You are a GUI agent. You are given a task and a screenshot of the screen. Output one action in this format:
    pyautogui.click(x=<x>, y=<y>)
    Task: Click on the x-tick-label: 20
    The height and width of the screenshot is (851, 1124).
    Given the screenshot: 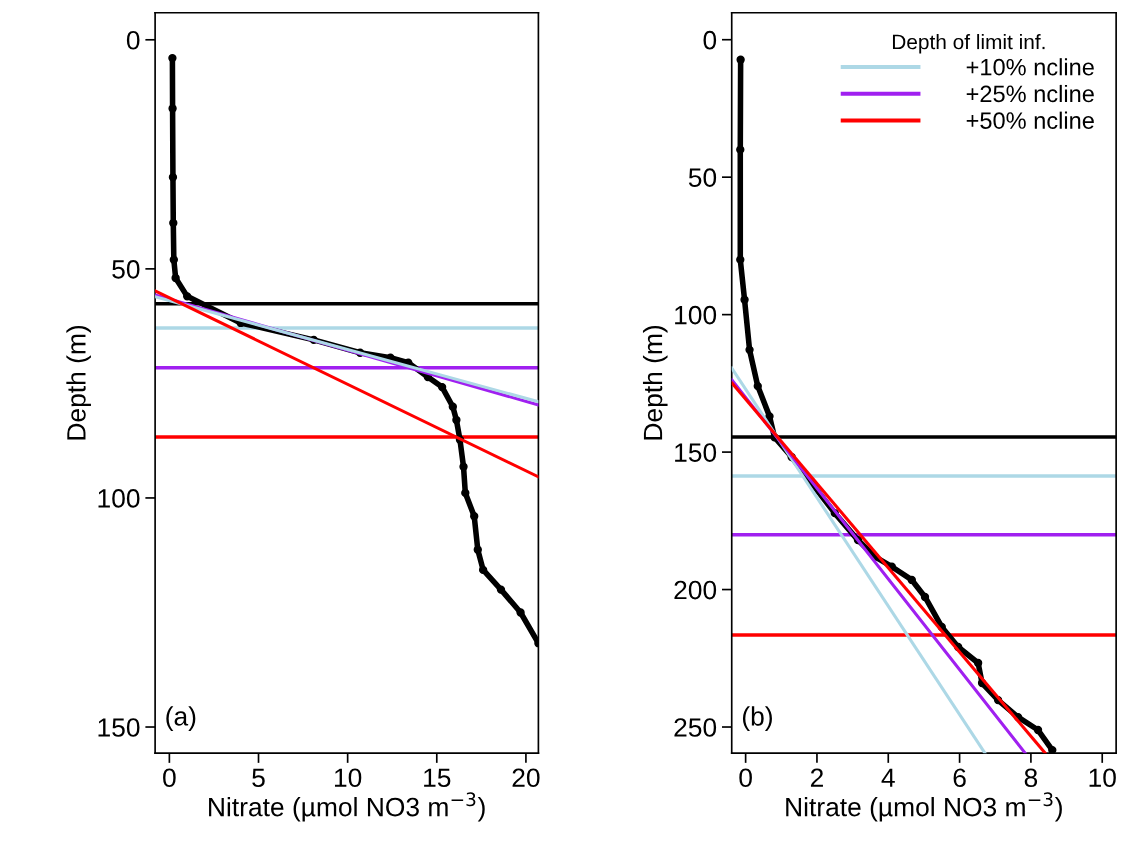 What is the action you would take?
    pyautogui.click(x=526, y=778)
    